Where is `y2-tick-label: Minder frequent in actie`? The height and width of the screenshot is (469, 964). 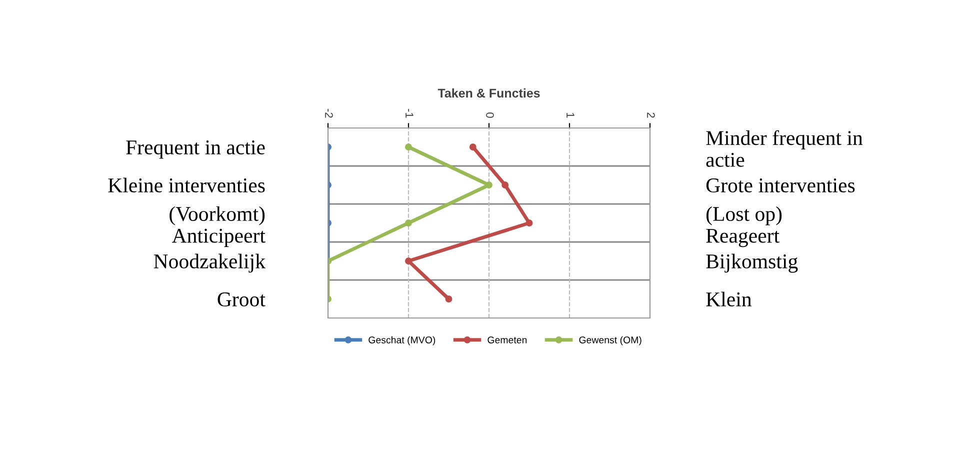
y2-tick-label: Minder frequent in actie is located at coordinates (784, 148).